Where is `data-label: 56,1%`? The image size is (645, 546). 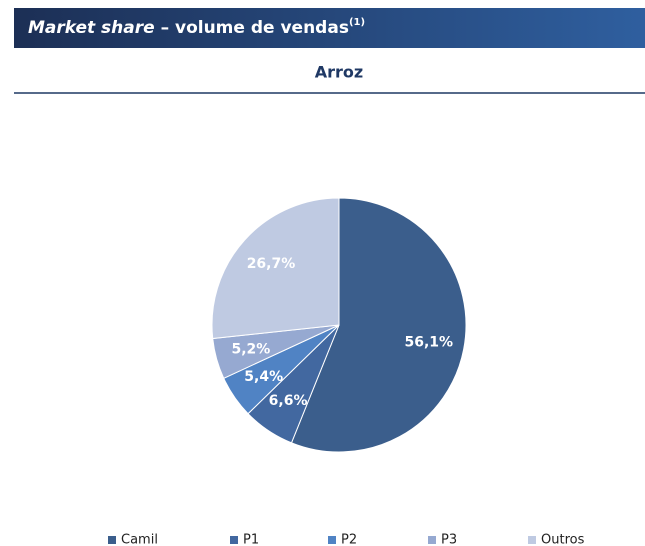 data-label: 56,1% is located at coordinates (428, 342).